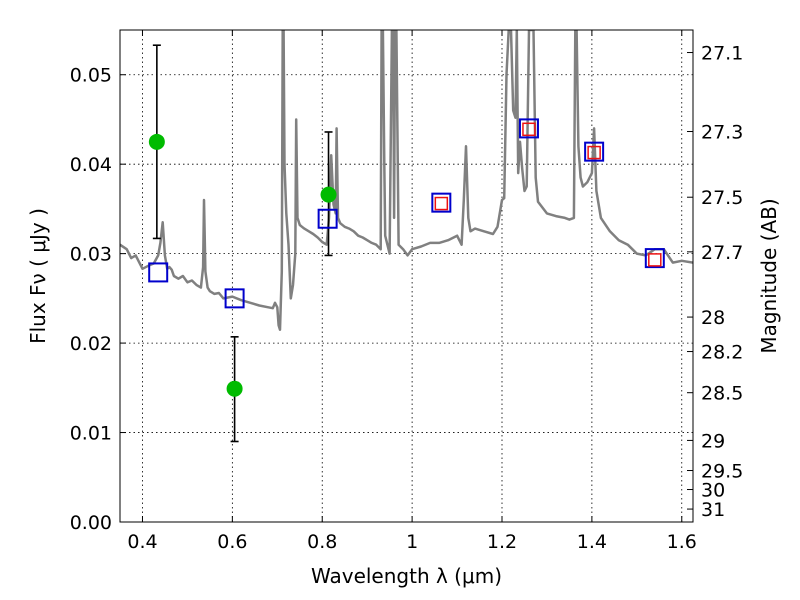  Describe the element at coordinates (91, 255) in the screenshot. I see `y-tick-label: 0.03` at that location.